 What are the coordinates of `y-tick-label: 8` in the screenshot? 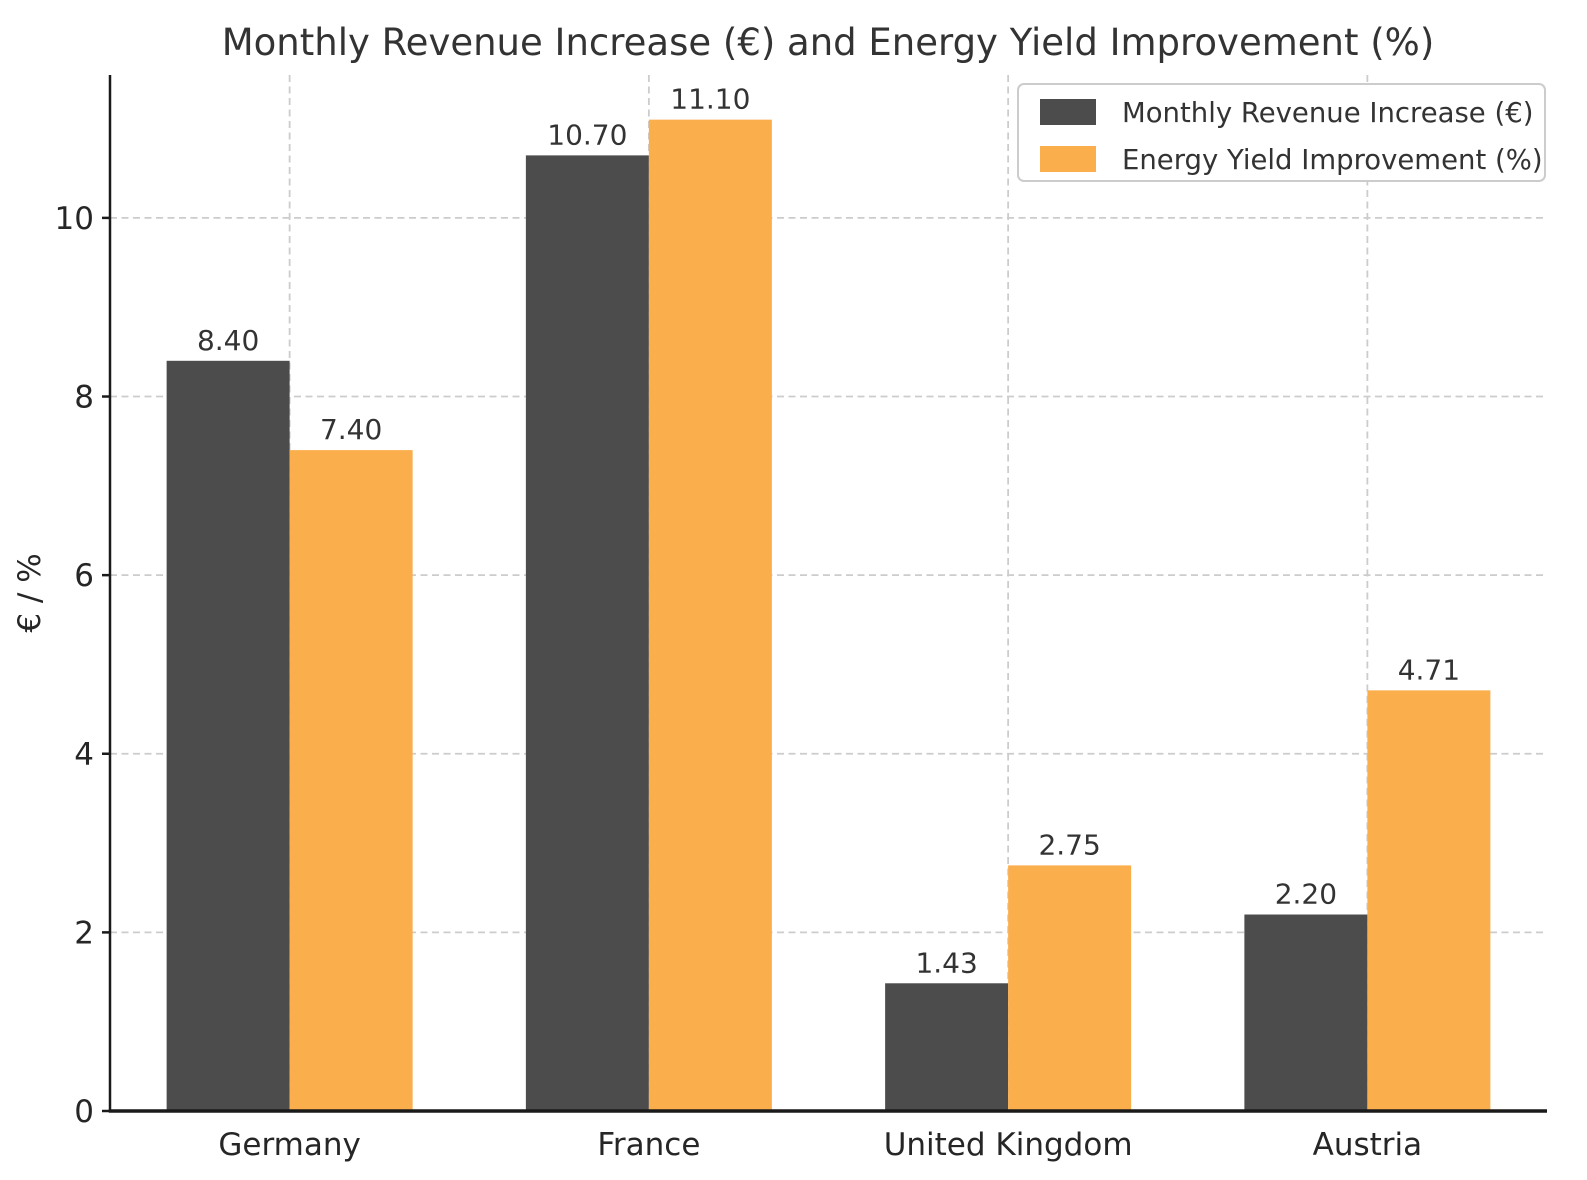 It's located at (84, 398).